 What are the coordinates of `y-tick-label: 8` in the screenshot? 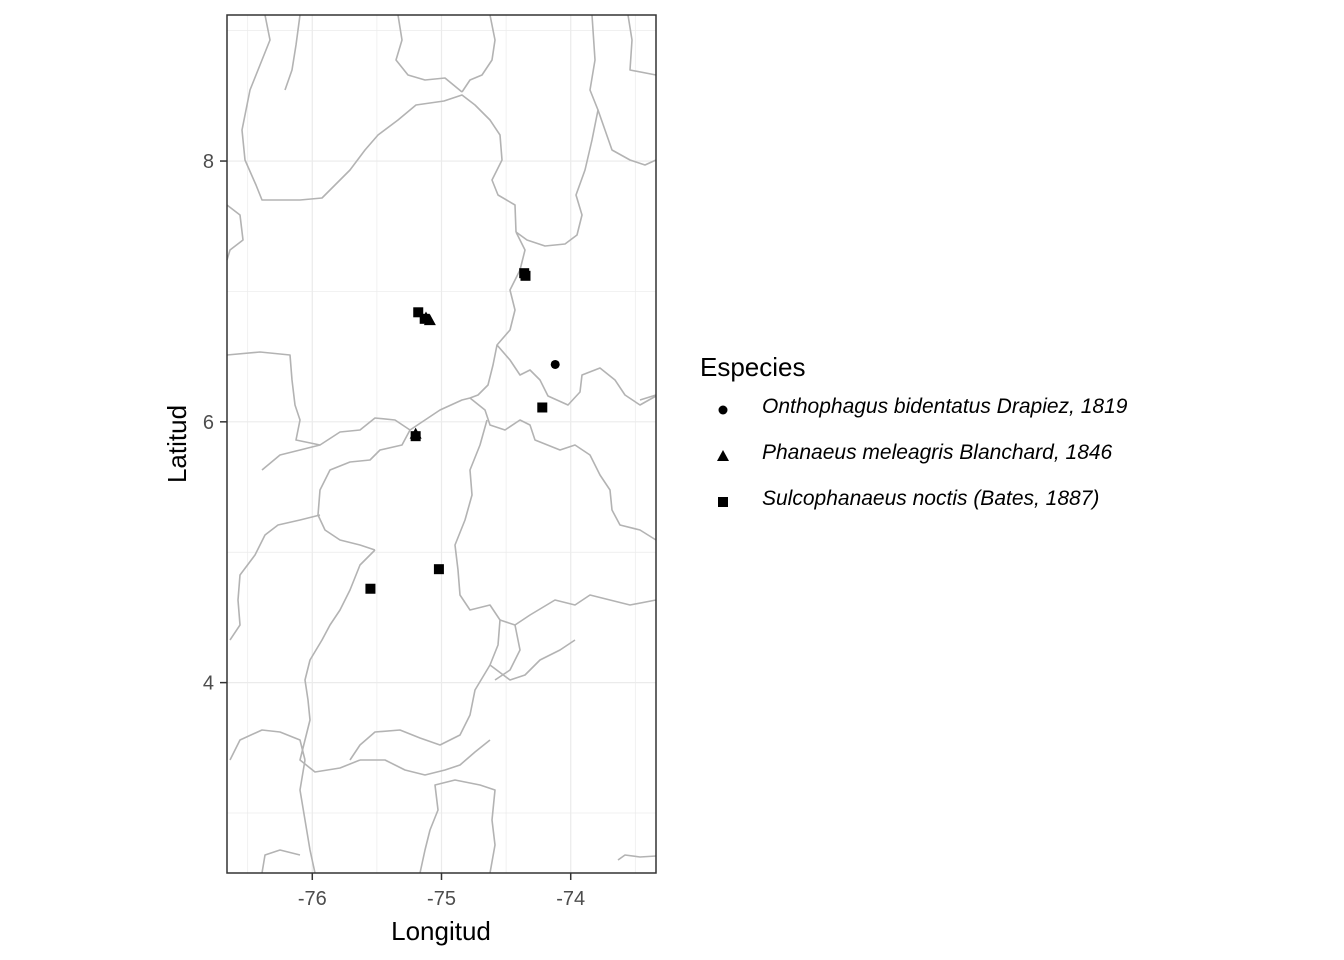 It's located at (208, 162).